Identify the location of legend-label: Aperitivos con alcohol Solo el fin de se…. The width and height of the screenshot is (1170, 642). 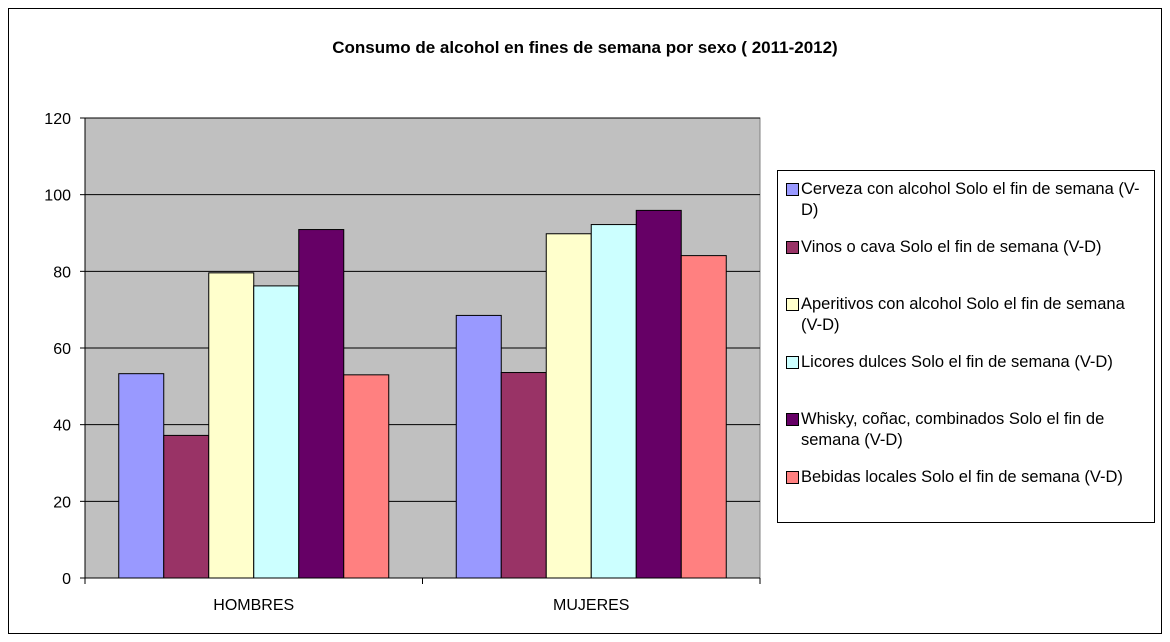
(963, 314).